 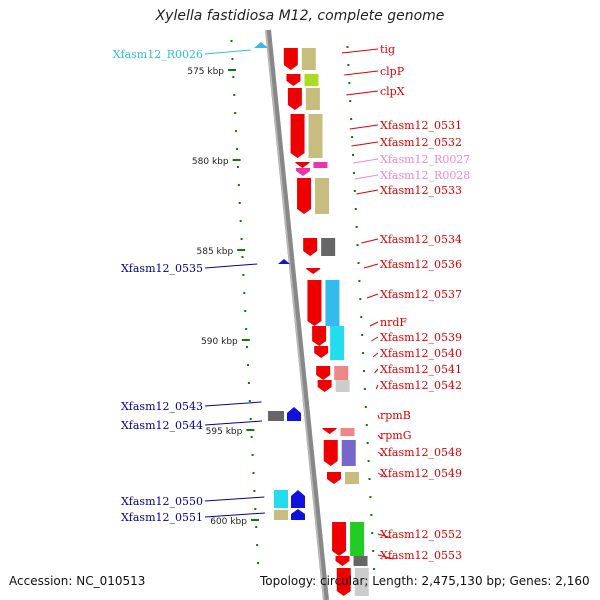 What do you see at coordinates (425, 159) in the screenshot?
I see `feature-label: Xfasm12_R0027` at bounding box center [425, 159].